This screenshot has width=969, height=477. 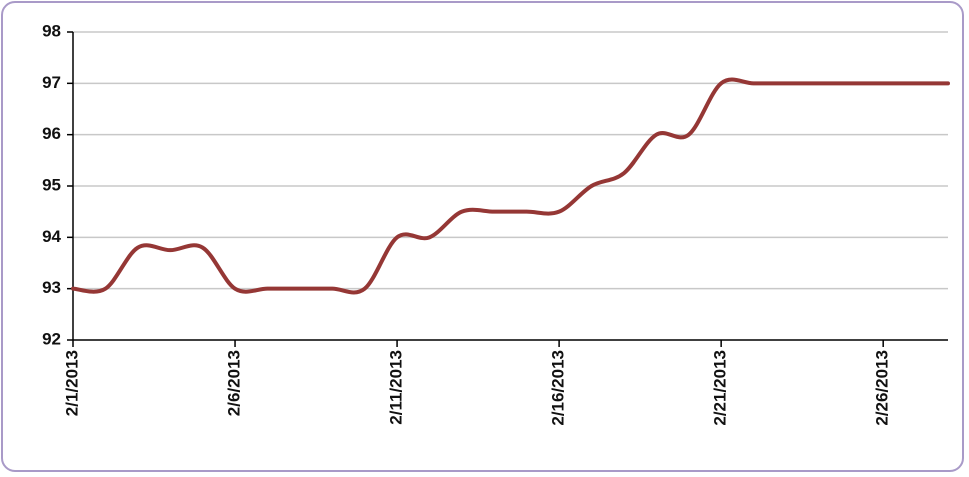 What do you see at coordinates (51, 236) in the screenshot?
I see `y-tick-label: 94` at bounding box center [51, 236].